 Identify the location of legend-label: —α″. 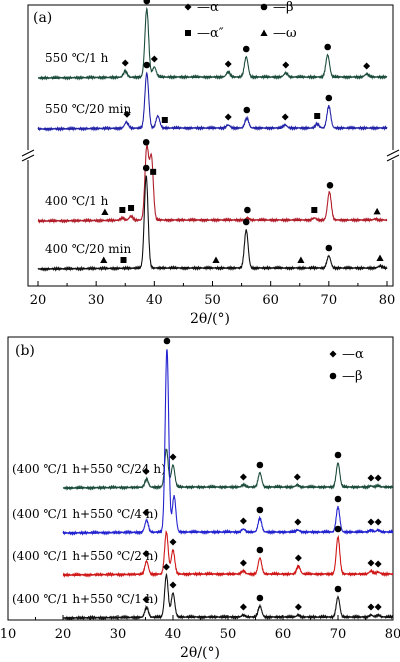
(210, 33).